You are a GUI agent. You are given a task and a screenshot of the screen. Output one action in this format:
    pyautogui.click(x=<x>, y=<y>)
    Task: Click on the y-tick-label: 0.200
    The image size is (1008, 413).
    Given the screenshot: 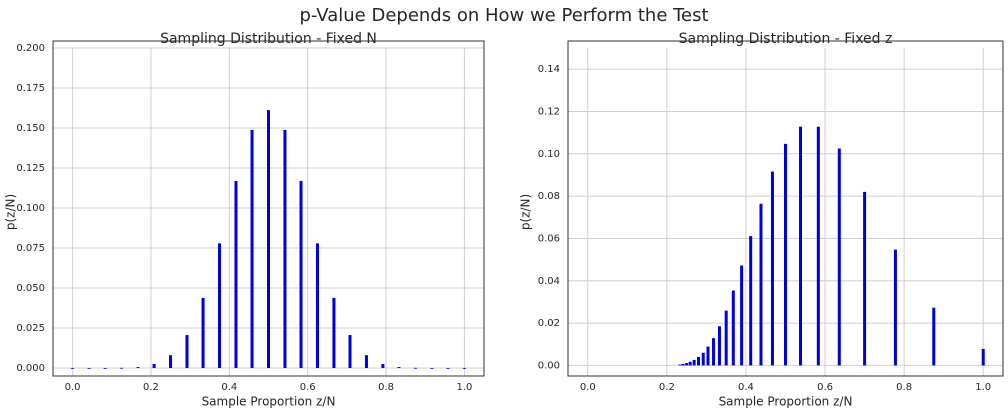 What is the action you would take?
    pyautogui.click(x=30, y=48)
    